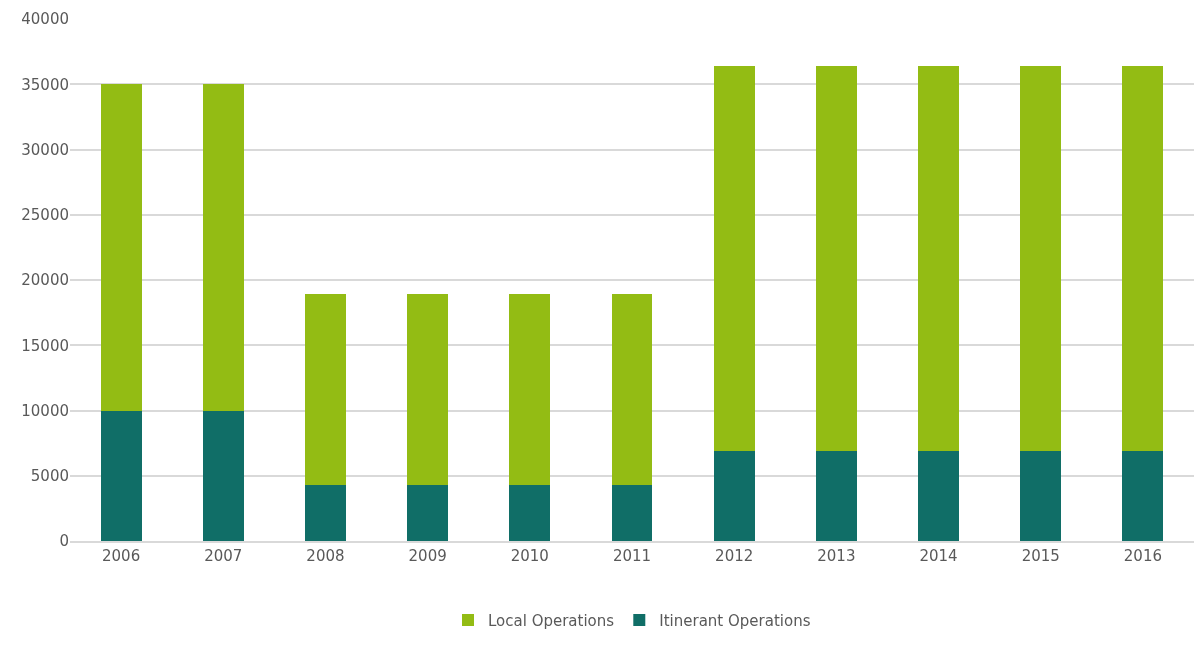 This screenshot has height=647, width=1204. I want to click on y-tick-label: 5000, so click(49, 476).